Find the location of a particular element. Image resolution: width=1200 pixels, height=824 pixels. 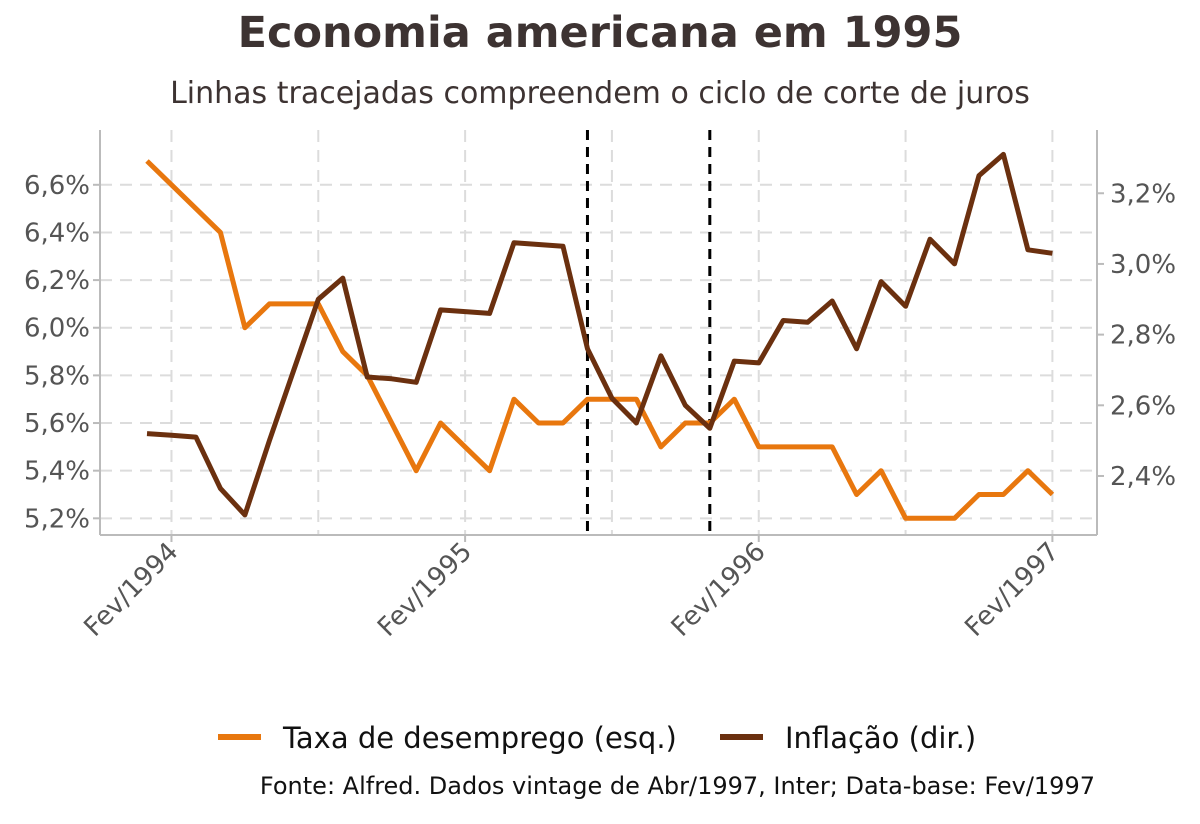

rate-cut-lines is located at coordinates (648, 332).